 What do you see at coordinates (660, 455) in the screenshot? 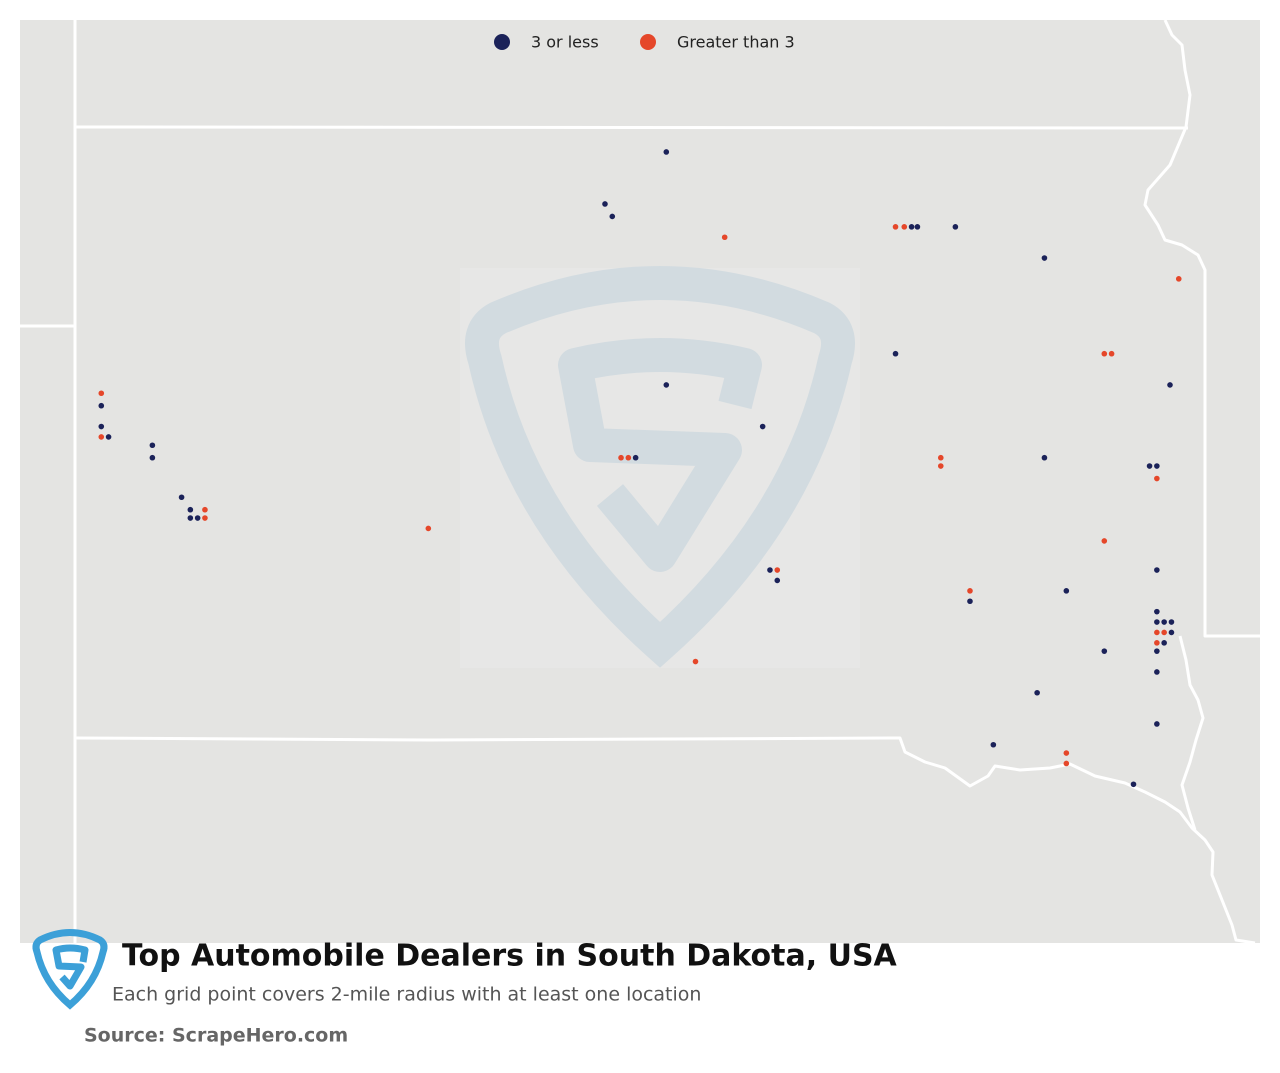
I see `watermark-s` at bounding box center [660, 455].